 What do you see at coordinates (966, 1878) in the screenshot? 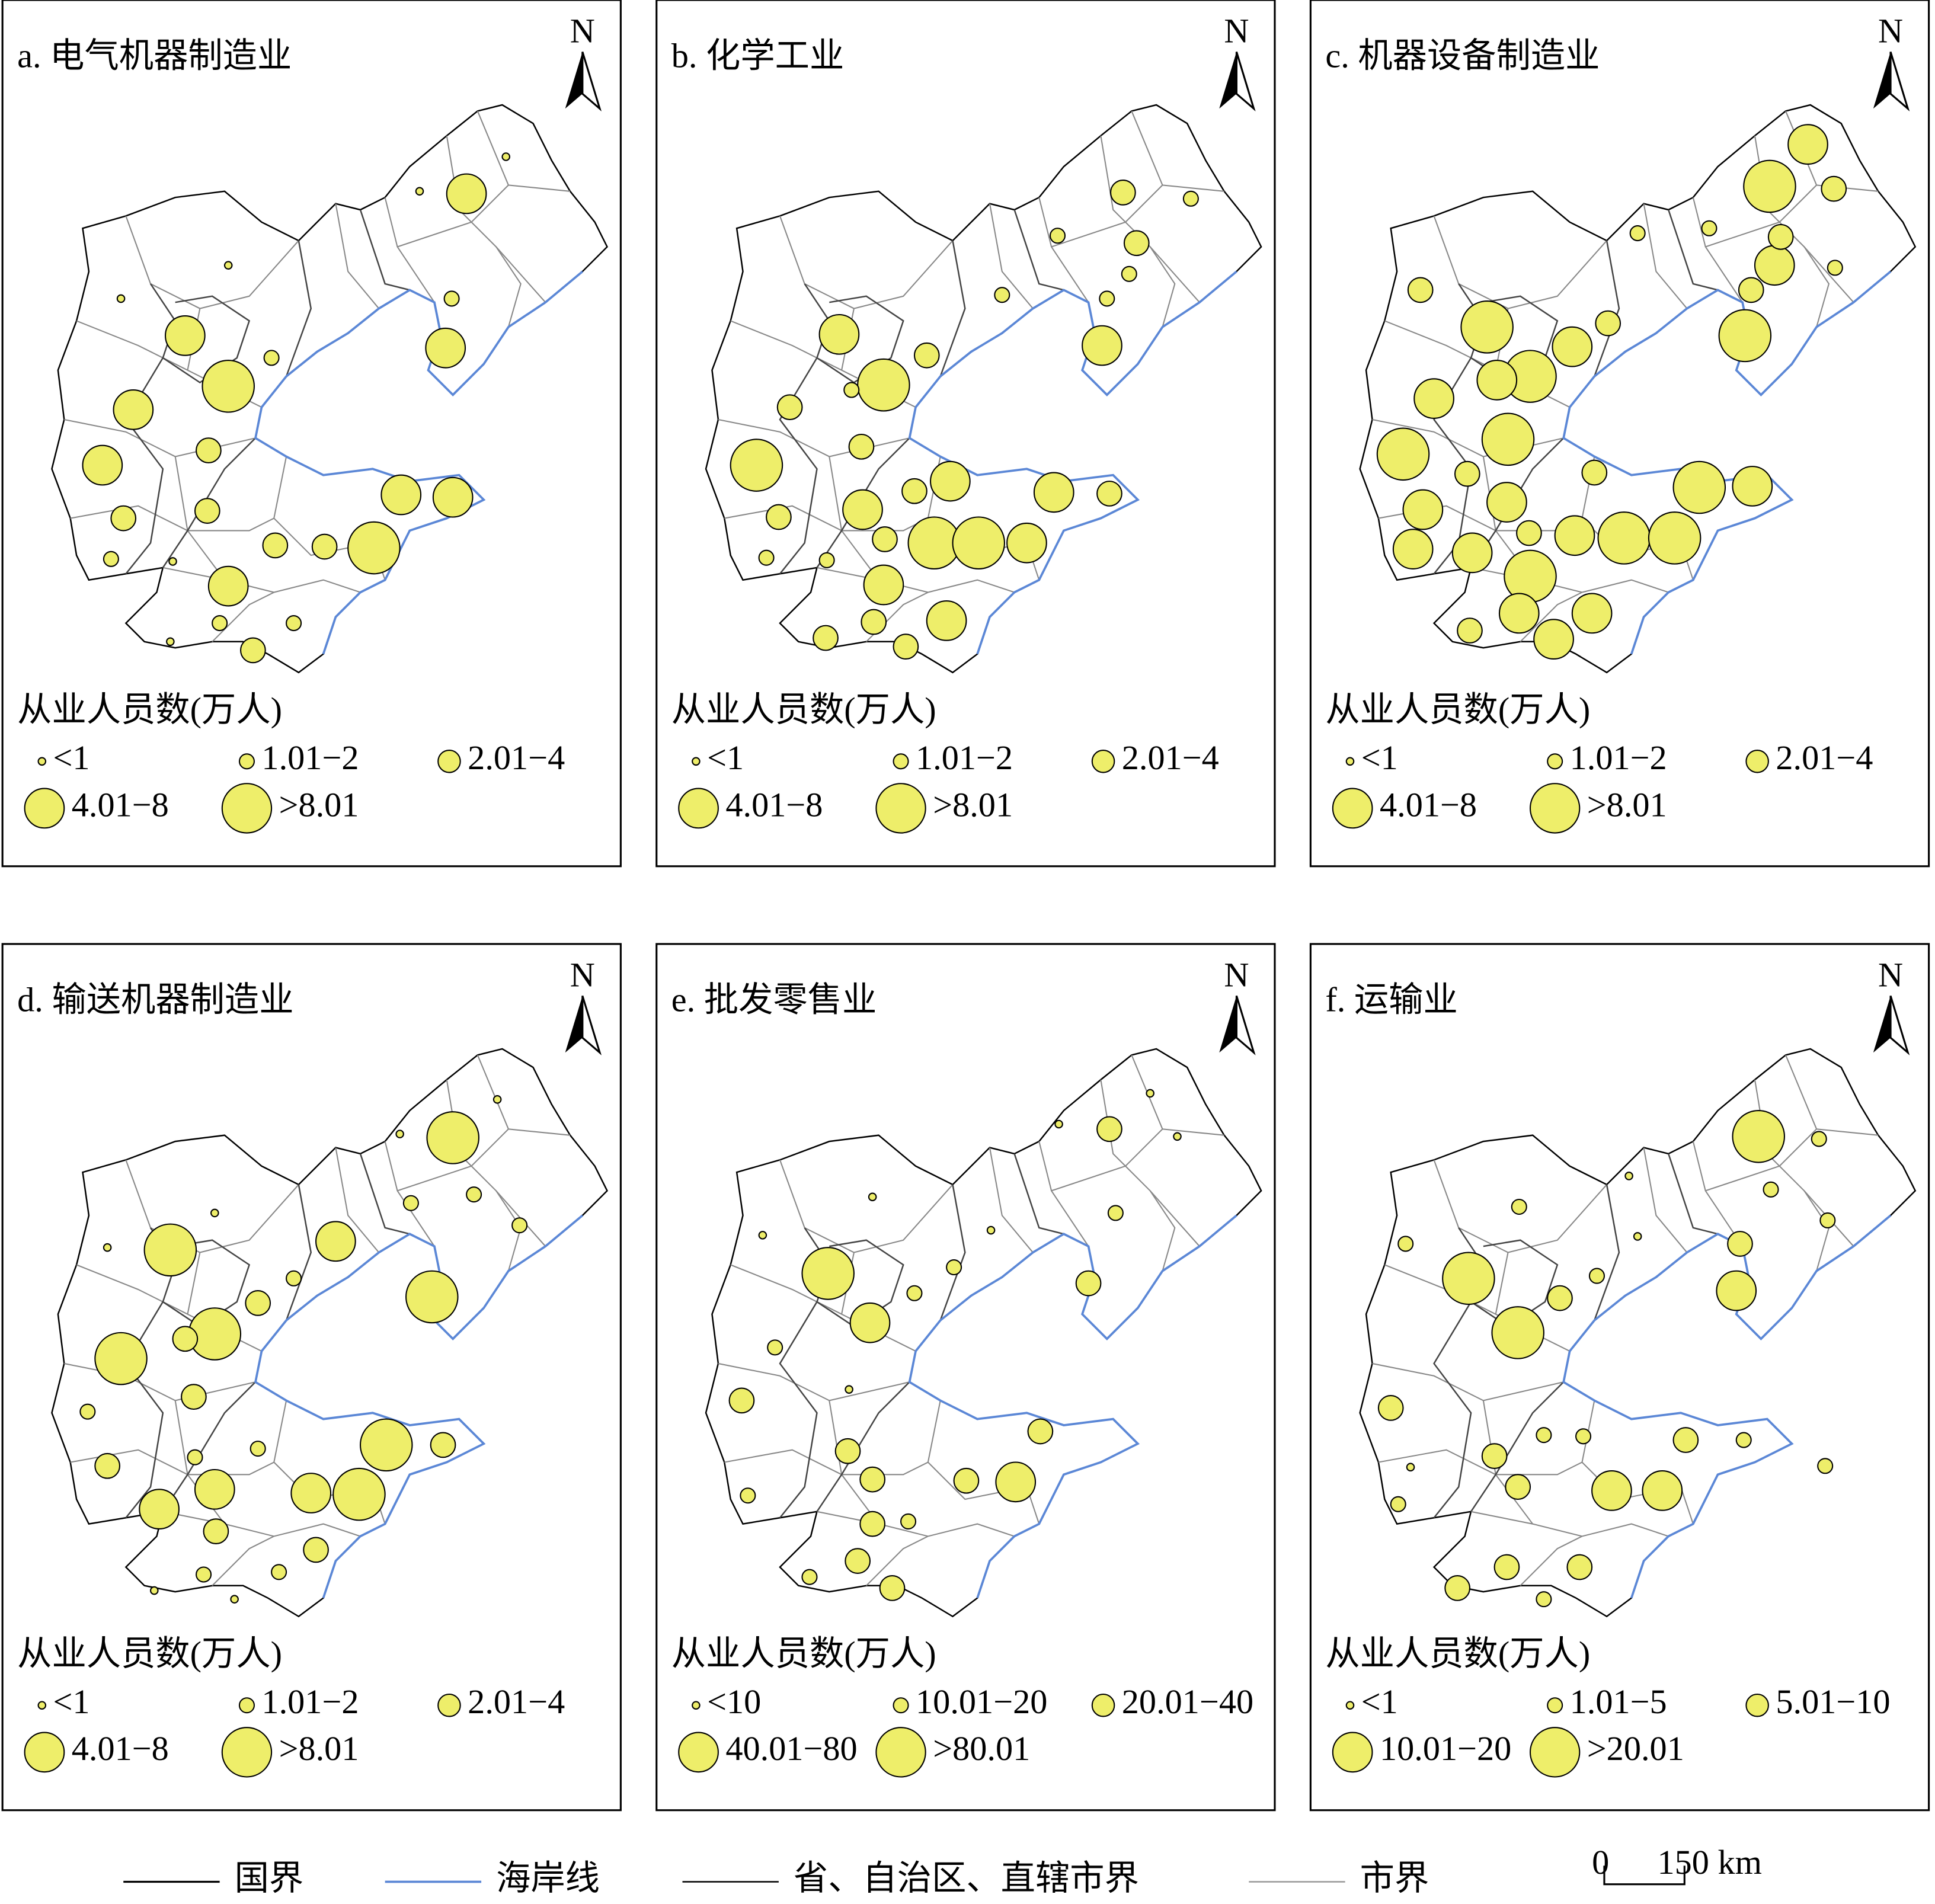
I see `legend-line-label: 省、自治区、直辖市界` at bounding box center [966, 1878].